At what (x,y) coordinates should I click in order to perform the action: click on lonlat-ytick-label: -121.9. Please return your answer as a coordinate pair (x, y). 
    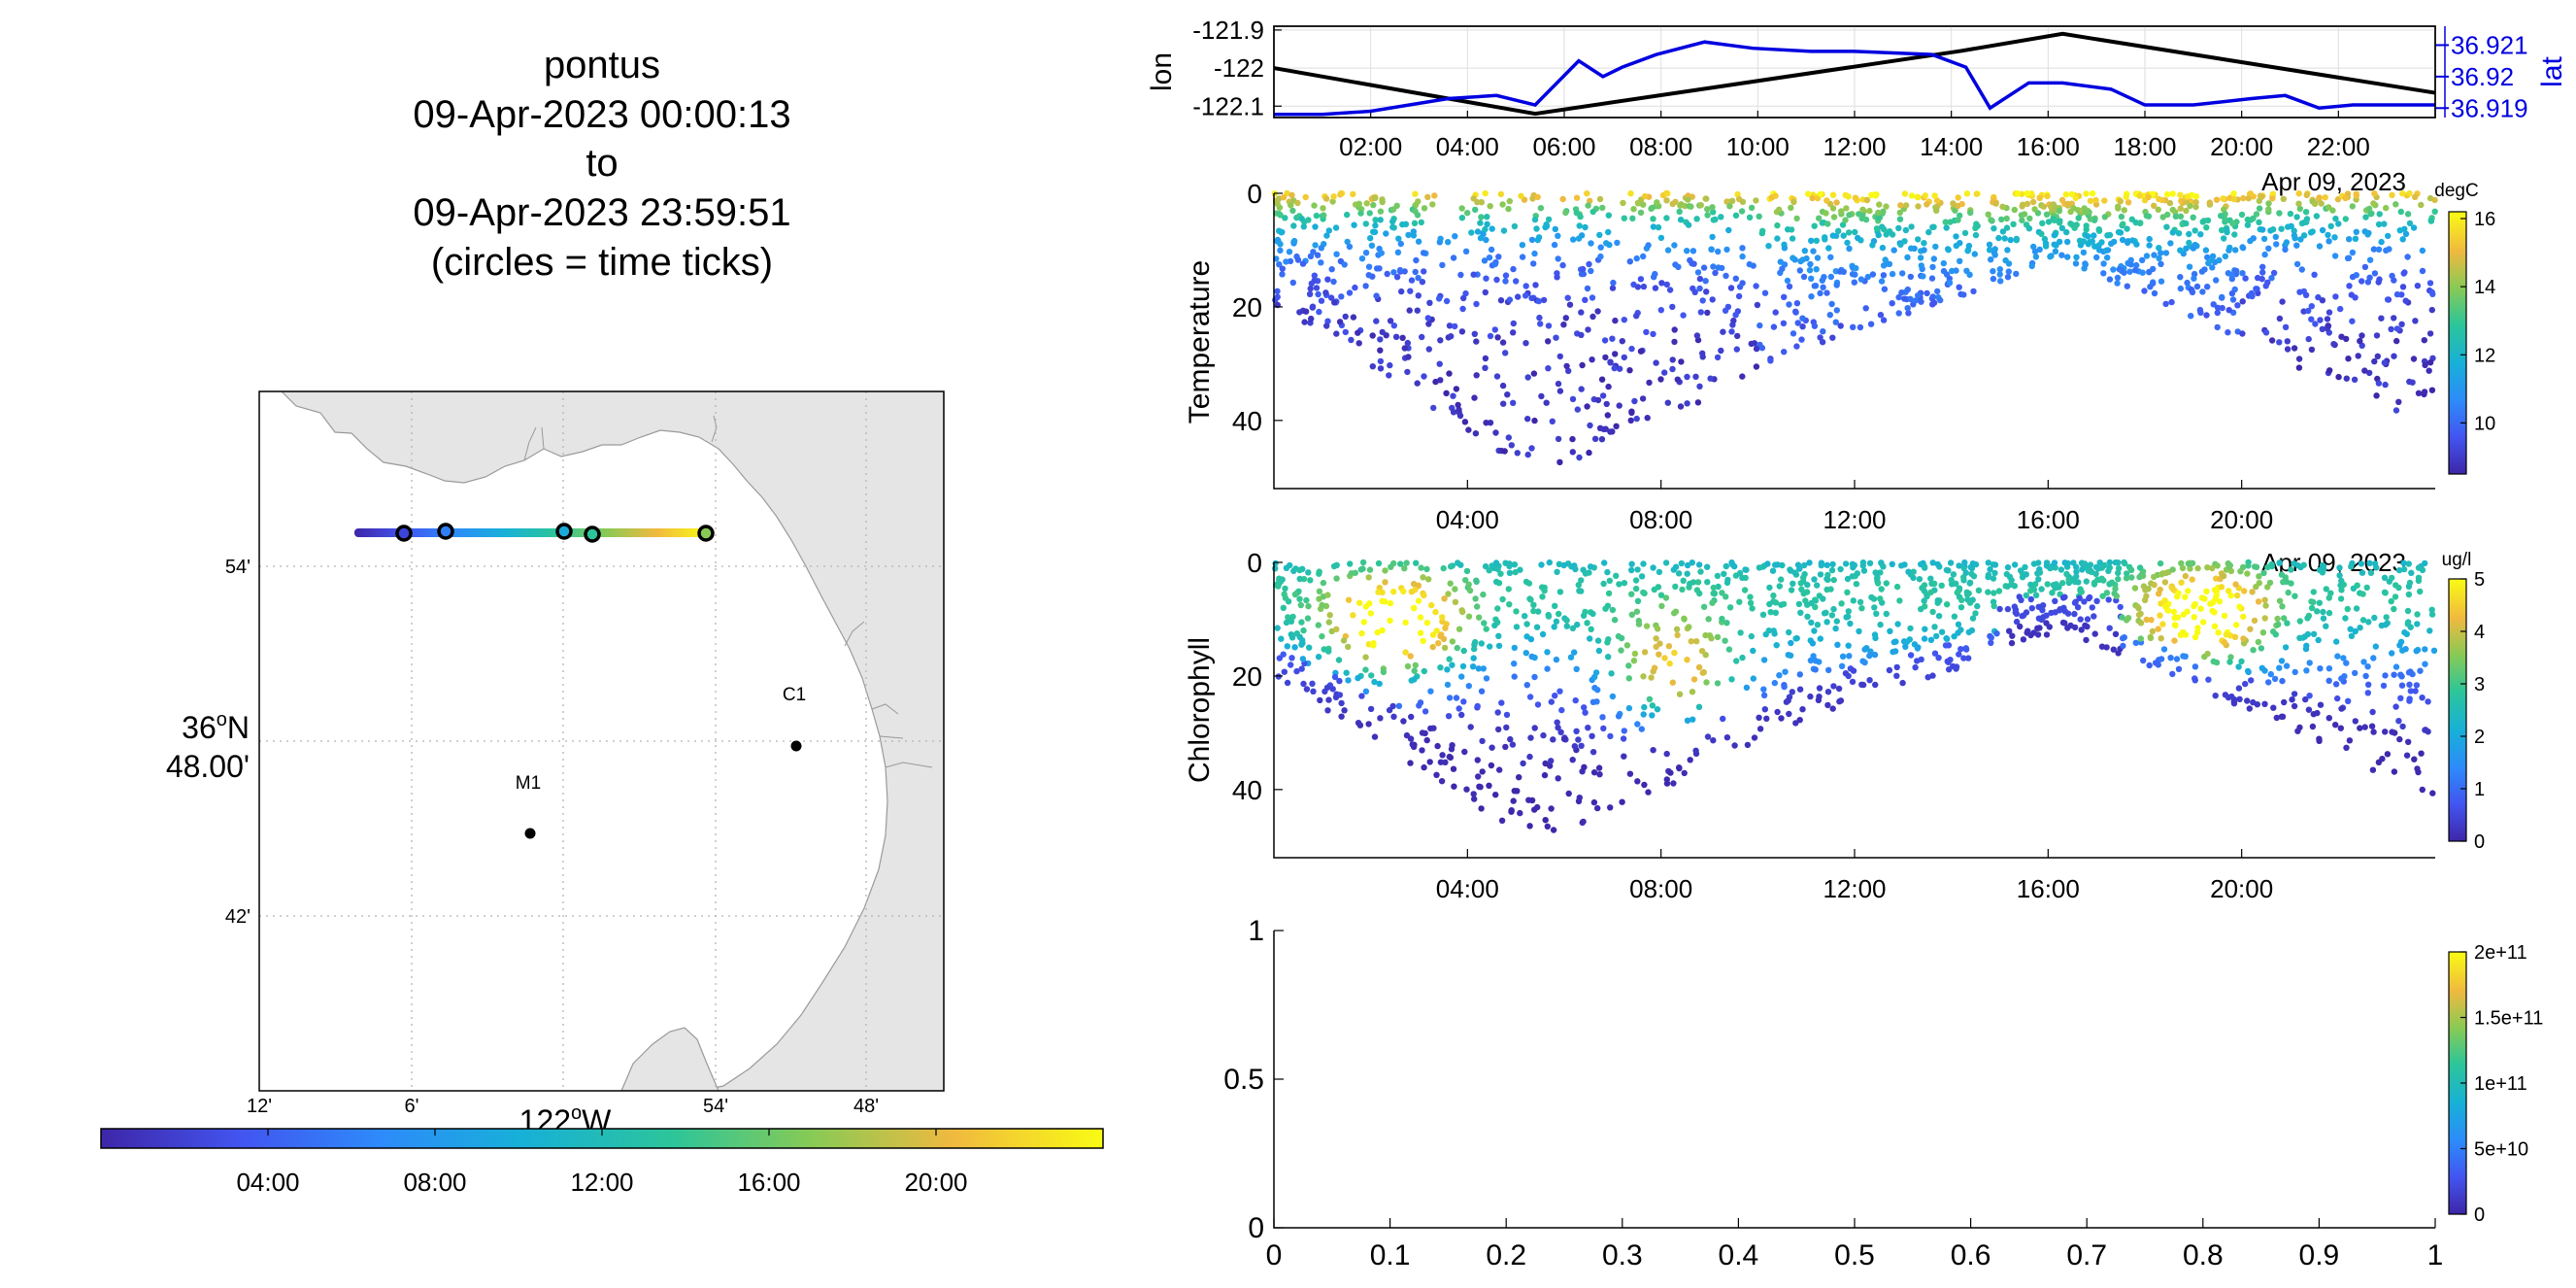
    Looking at the image, I should click on (1228, 30).